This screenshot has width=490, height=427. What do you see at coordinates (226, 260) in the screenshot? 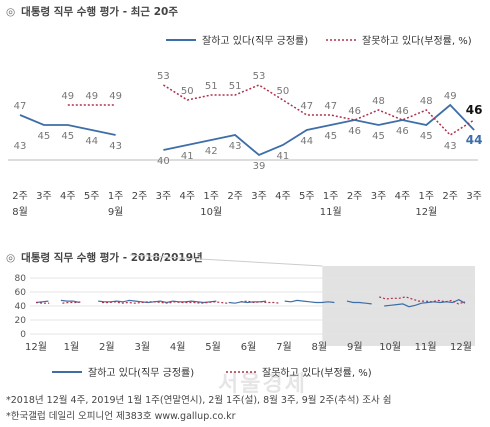
I see `zoom-connector-line` at bounding box center [226, 260].